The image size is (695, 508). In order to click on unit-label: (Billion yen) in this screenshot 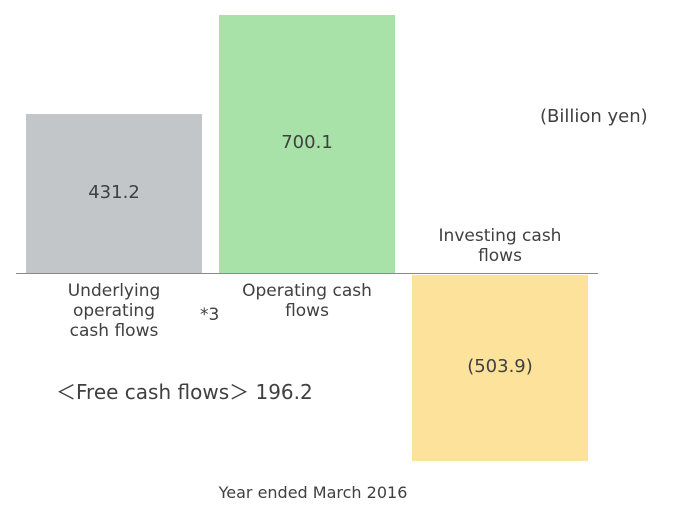, I will do `click(594, 116)`.